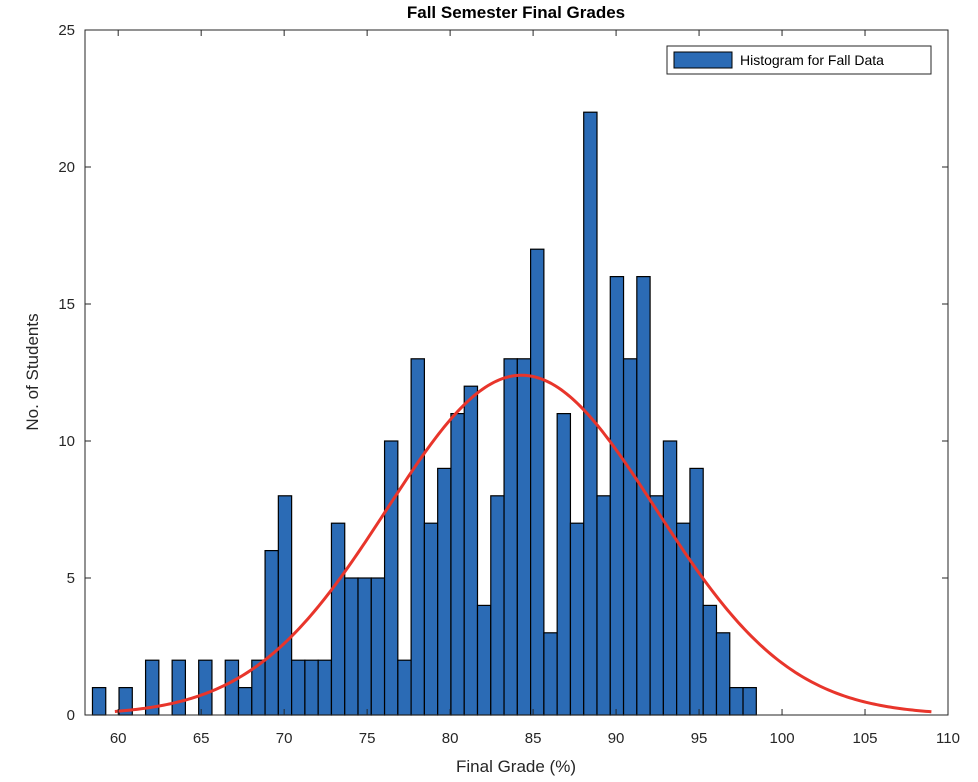 This screenshot has height=782, width=978. I want to click on x-tick-label: 60, so click(118, 738).